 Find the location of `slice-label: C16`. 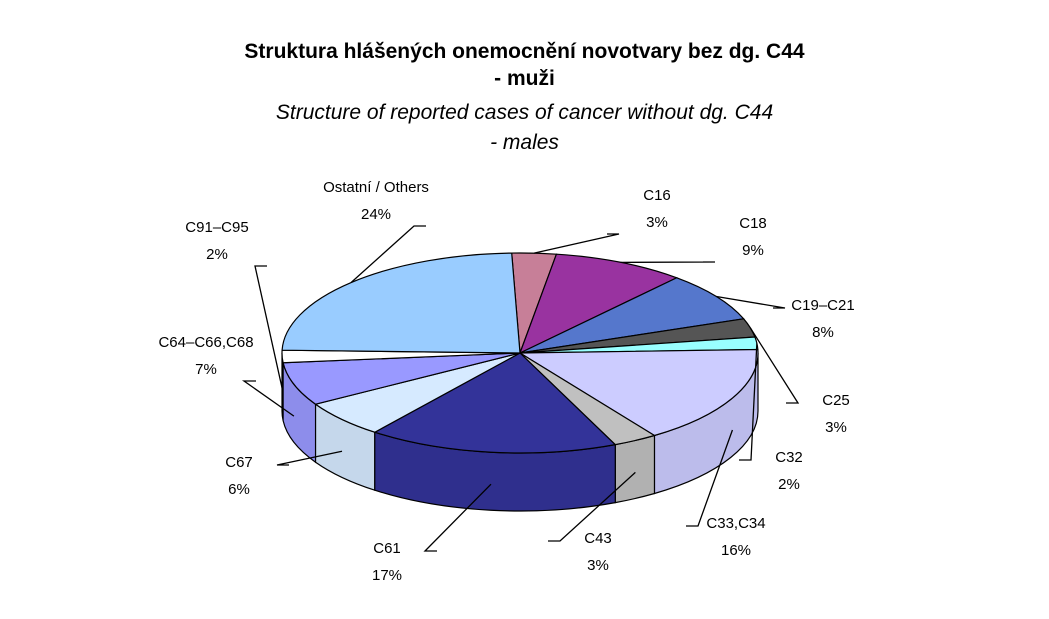

slice-label: C16 is located at coordinates (657, 195).